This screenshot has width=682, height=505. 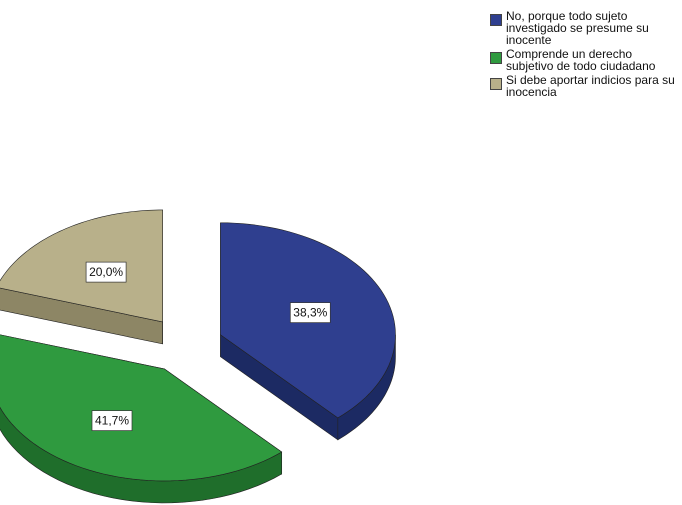 I want to click on data-label-3: 20,0%, so click(x=106, y=272).